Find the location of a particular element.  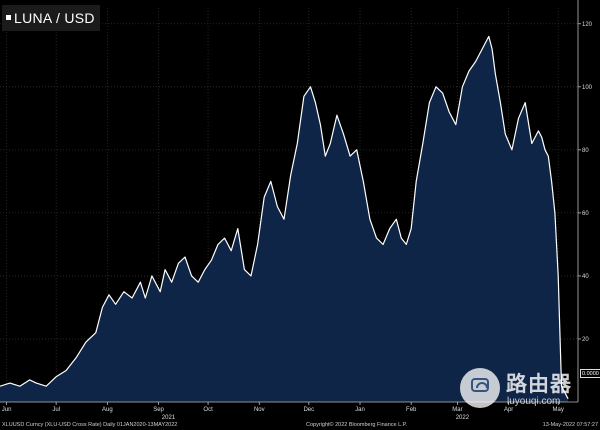

watermark: 路由器 luyouqi.com is located at coordinates (527, 389).